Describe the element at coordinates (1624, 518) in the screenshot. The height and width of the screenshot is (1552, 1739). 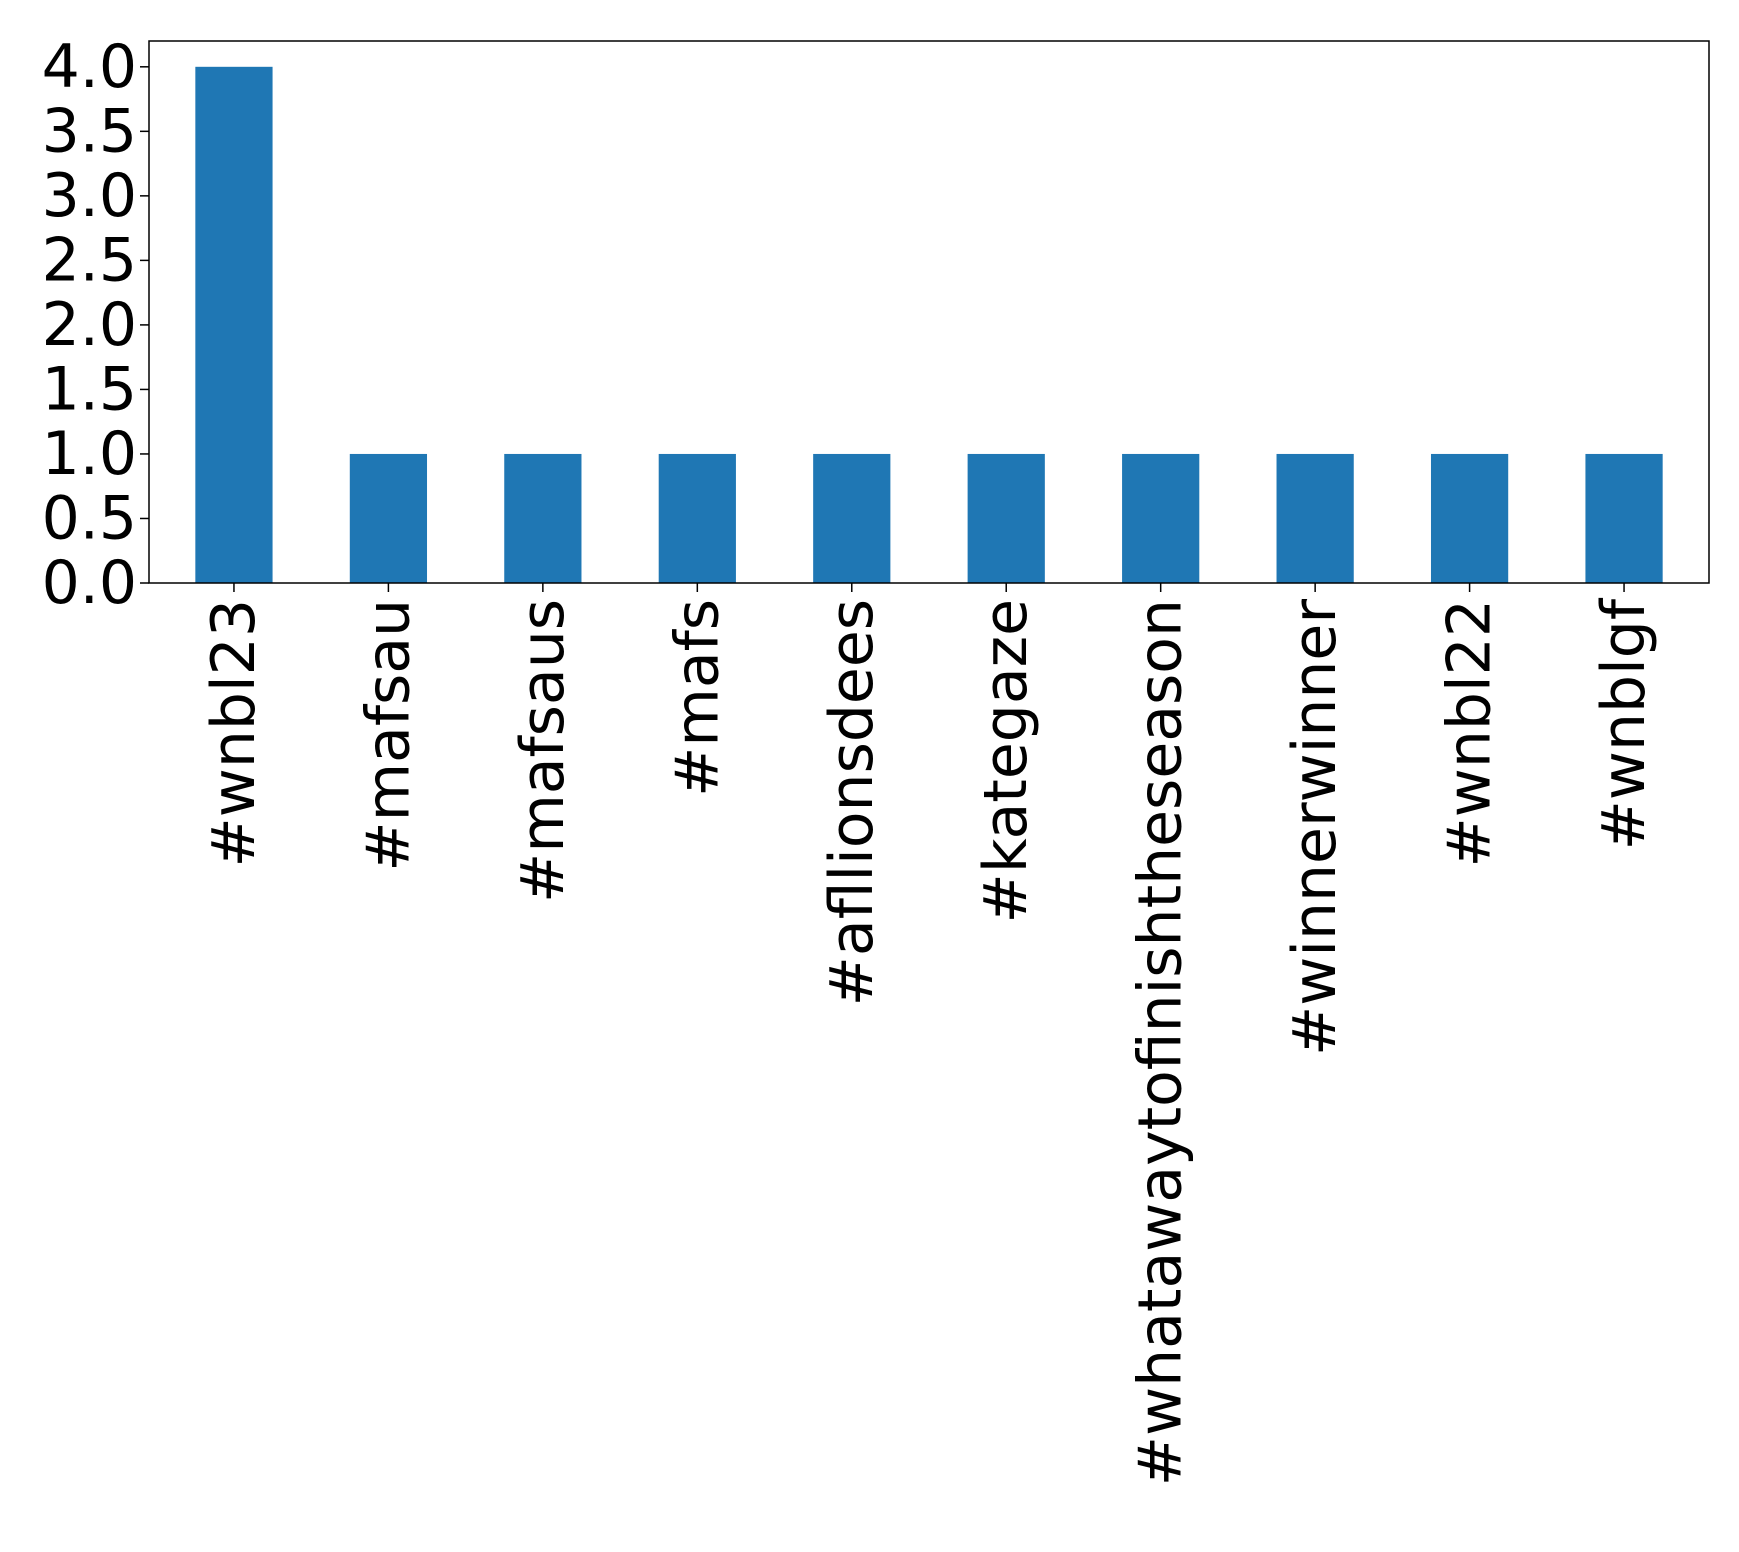
I see `bar-wnblgf` at that location.